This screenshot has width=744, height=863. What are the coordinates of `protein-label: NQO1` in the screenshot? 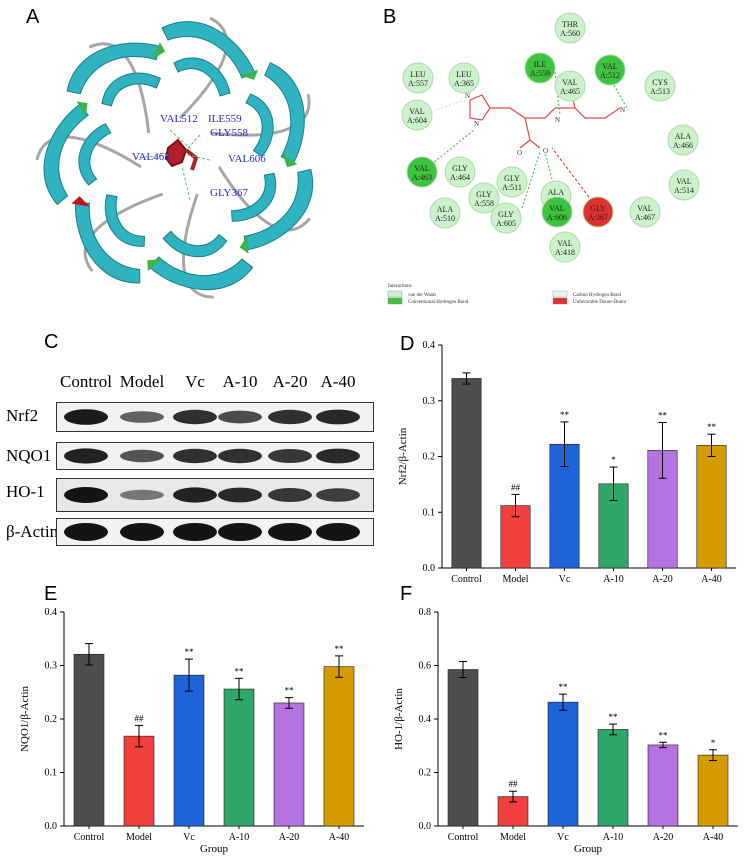 It's located at (29, 455).